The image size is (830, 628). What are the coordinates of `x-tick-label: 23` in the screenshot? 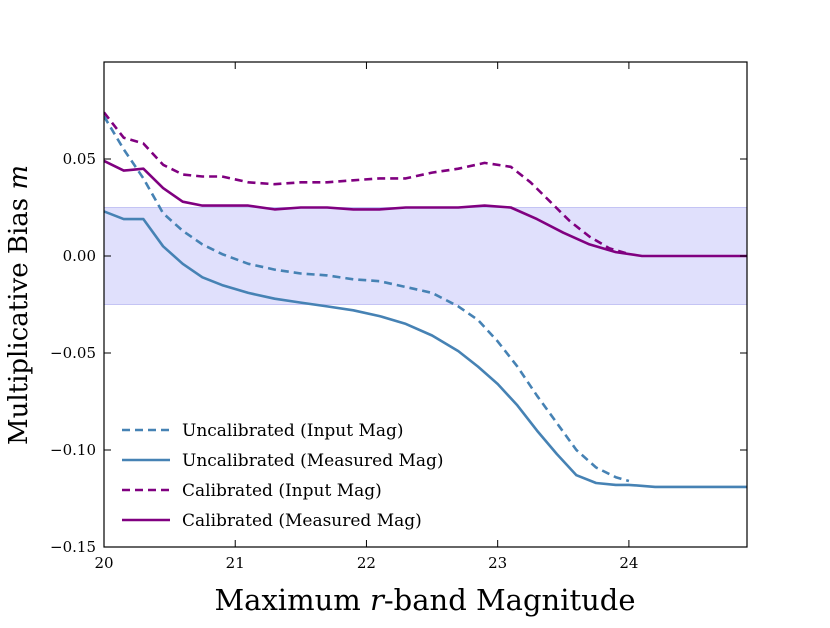 It's located at (497, 563).